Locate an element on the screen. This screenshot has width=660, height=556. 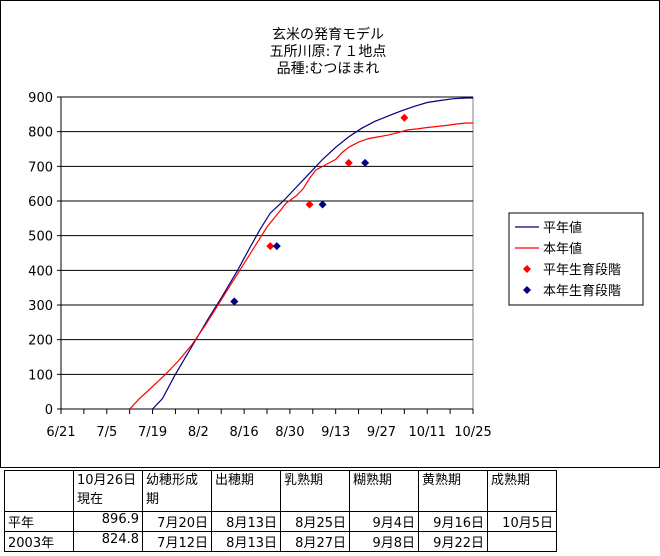
table-header-row: 10月26日 現在 幼穂形成期 出穂期 乳熟期 糊熟期 黄熟期 成熟期 is located at coordinates (280, 491).